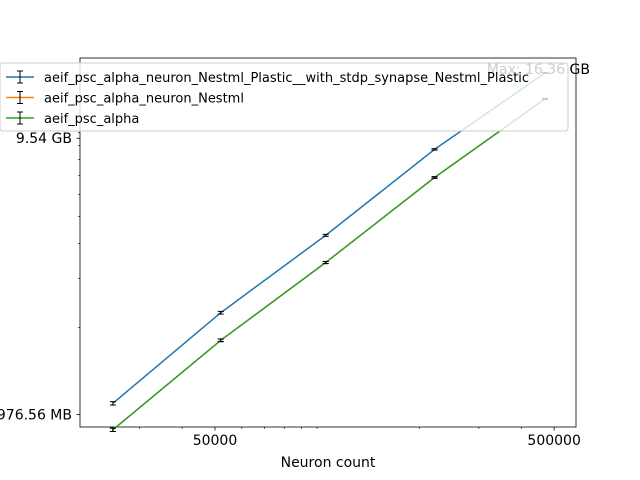  I want to click on legend-label: aeif_psc_alpha, so click(91, 119).